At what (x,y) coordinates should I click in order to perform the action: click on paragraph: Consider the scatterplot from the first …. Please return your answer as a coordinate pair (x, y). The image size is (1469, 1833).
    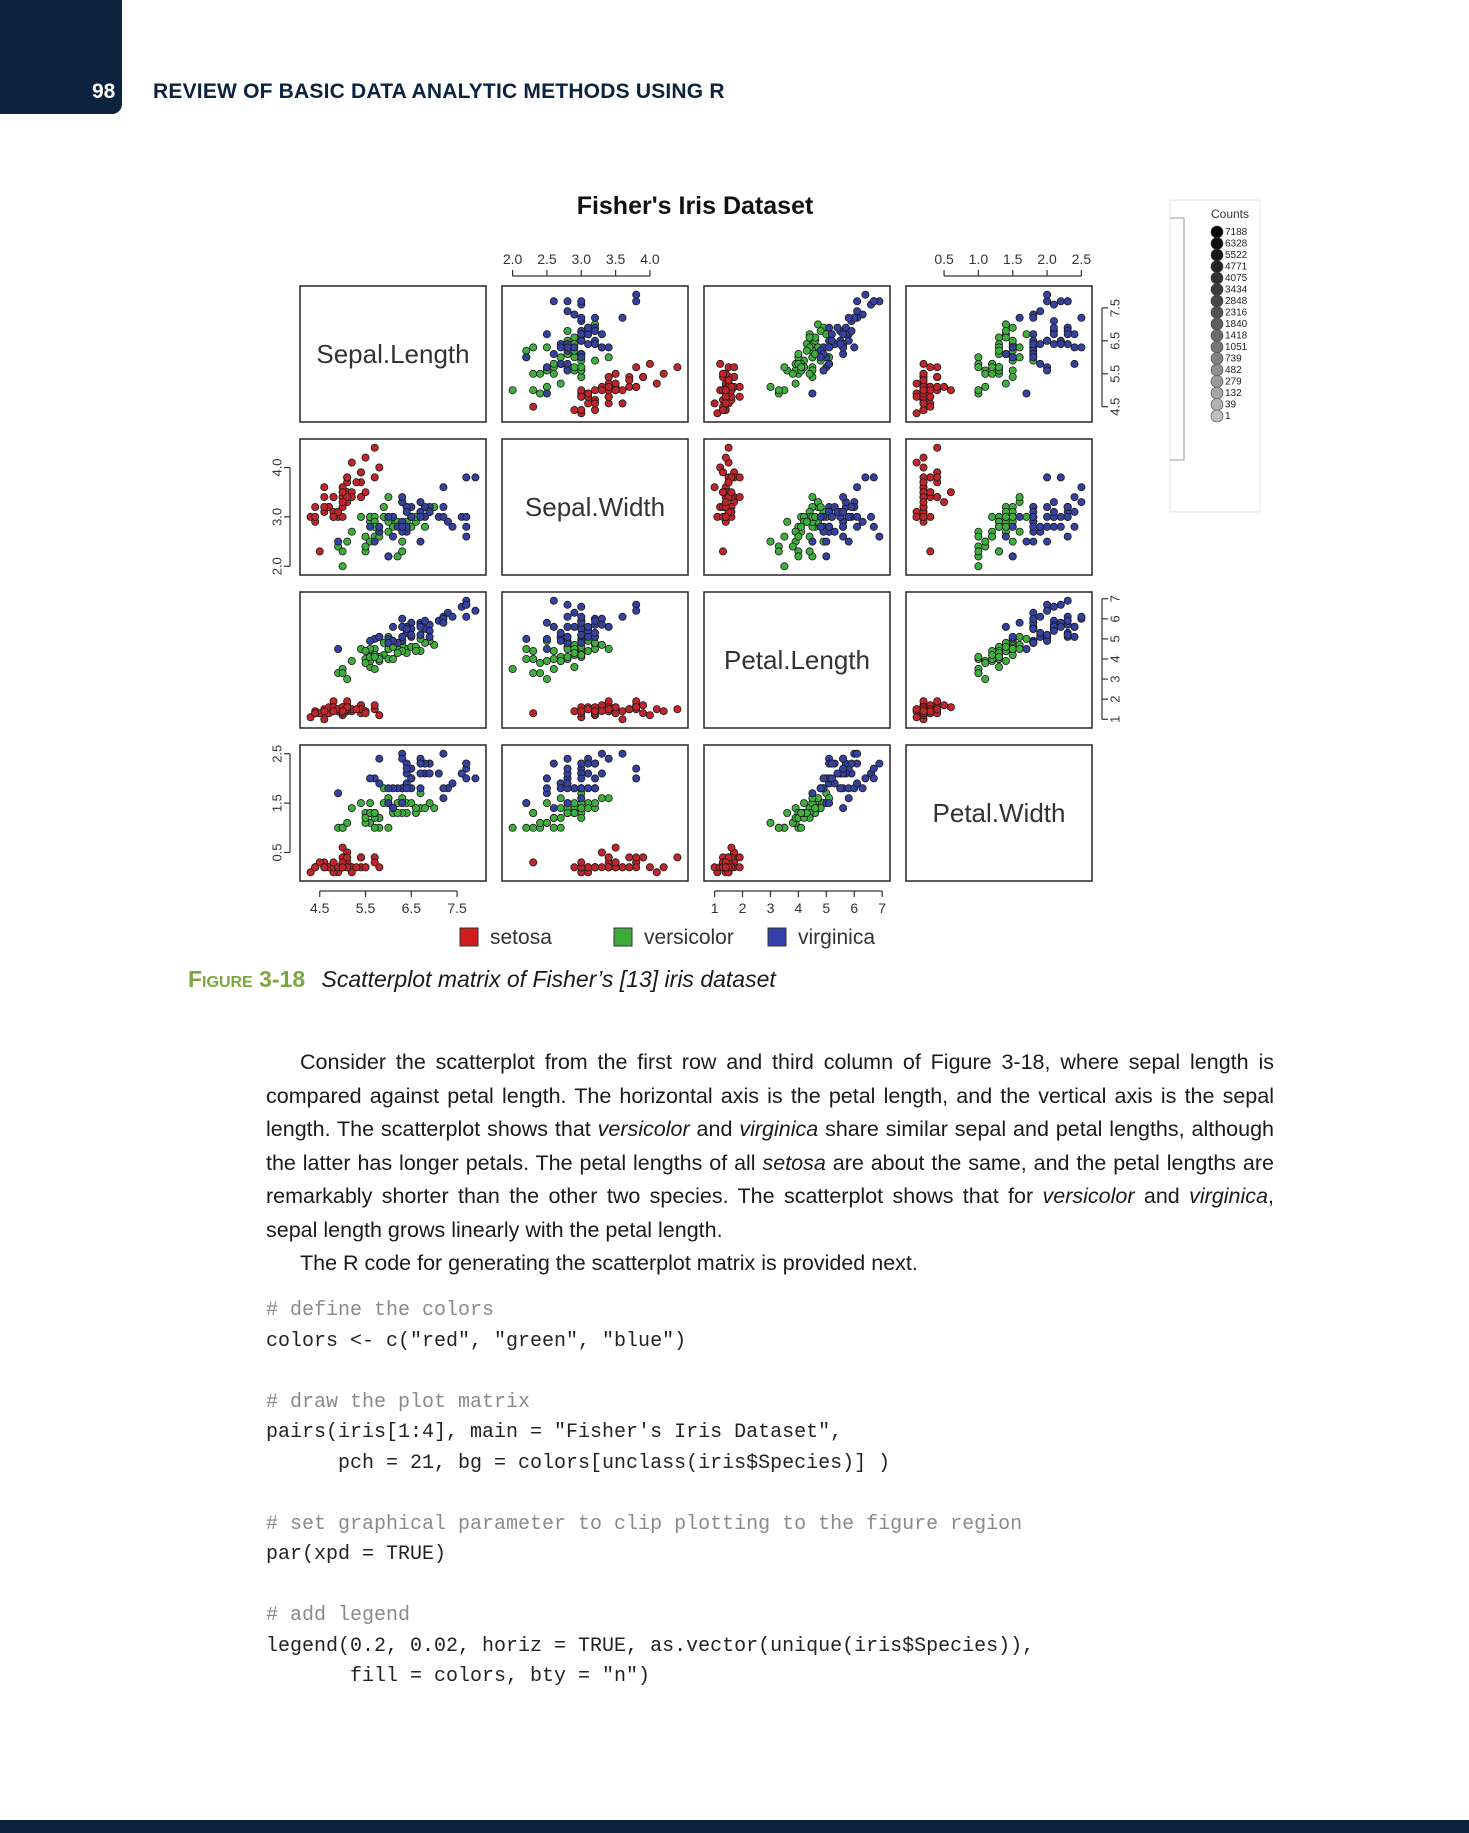
    Looking at the image, I should click on (770, 1146).